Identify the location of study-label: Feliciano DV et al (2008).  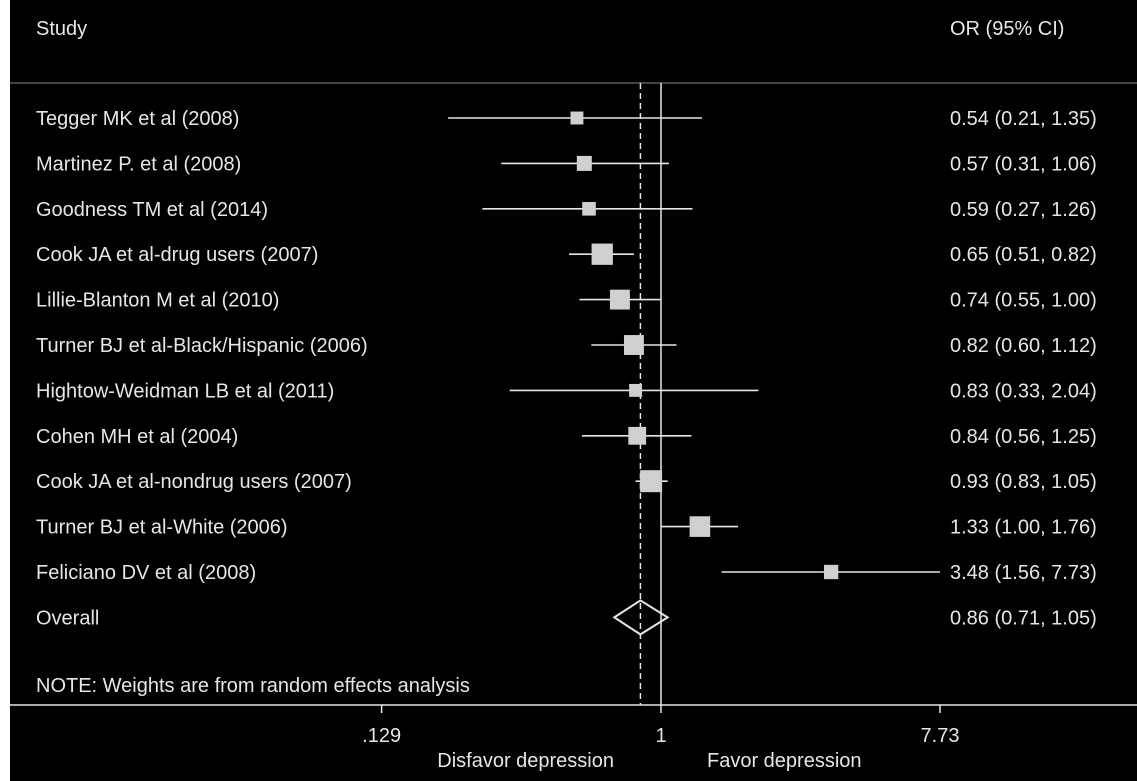
(146, 573).